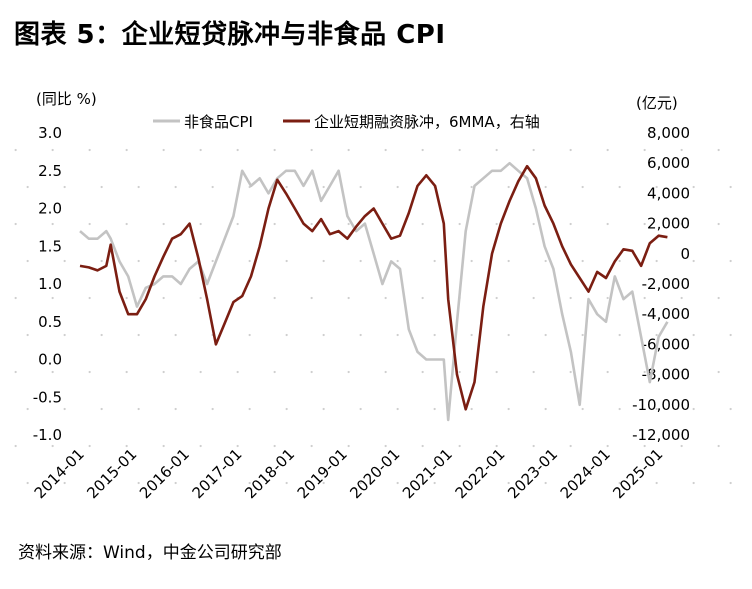  What do you see at coordinates (374, 473) in the screenshot?
I see `x-tick-label: 2020-01` at bounding box center [374, 473].